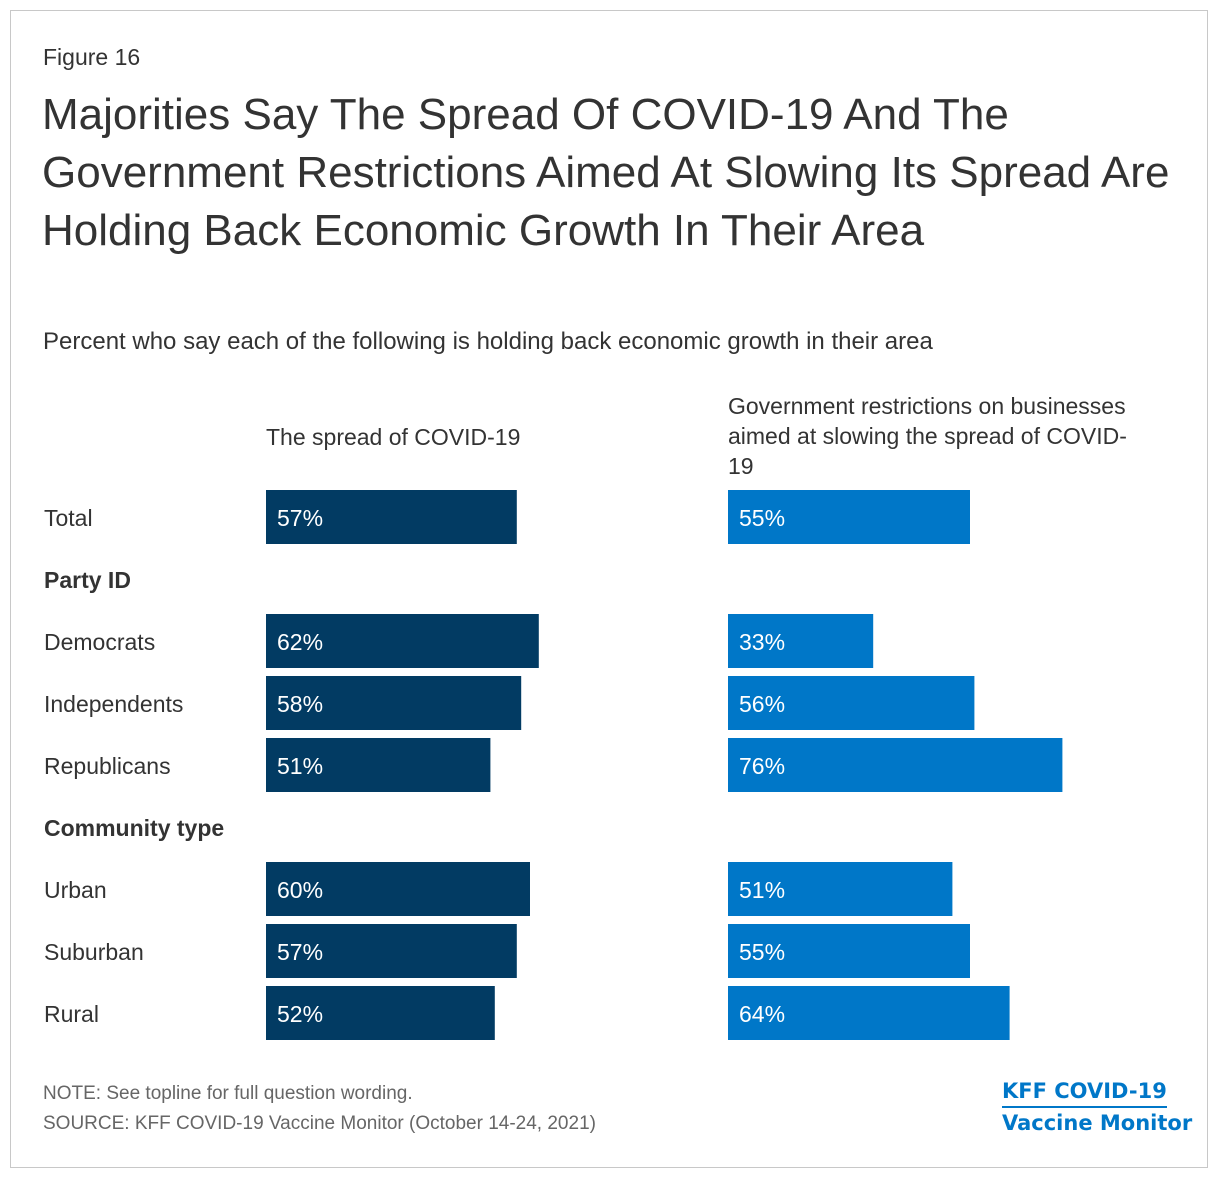  What do you see at coordinates (87, 580) in the screenshot?
I see `group-header-party-id: Party ID` at bounding box center [87, 580].